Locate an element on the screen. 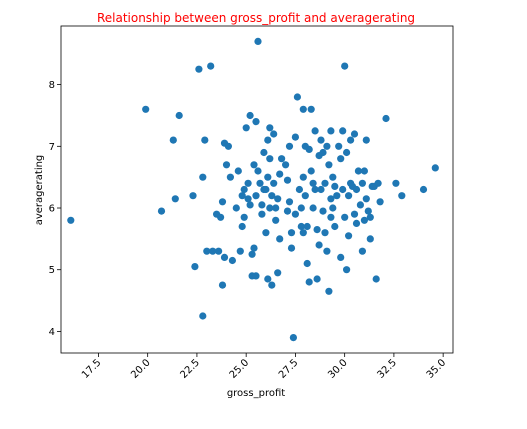 The image size is (527, 429). x-tick-label: 22.5 is located at coordinates (191, 369).